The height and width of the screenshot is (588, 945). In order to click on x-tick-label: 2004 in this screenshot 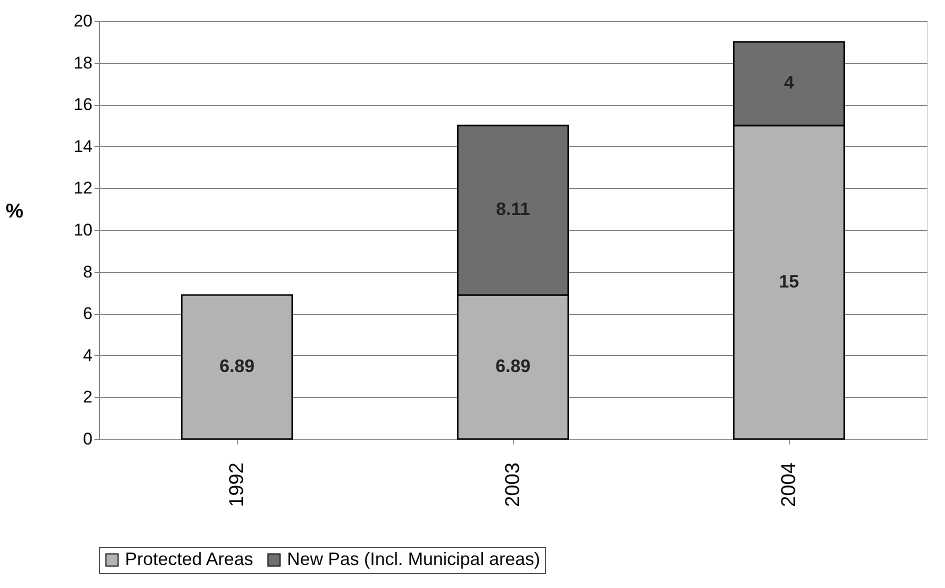, I will do `click(789, 484)`.